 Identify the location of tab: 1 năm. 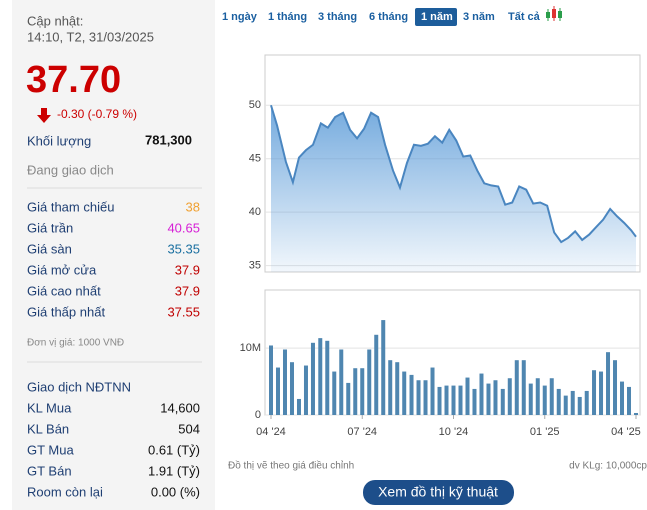
(437, 17).